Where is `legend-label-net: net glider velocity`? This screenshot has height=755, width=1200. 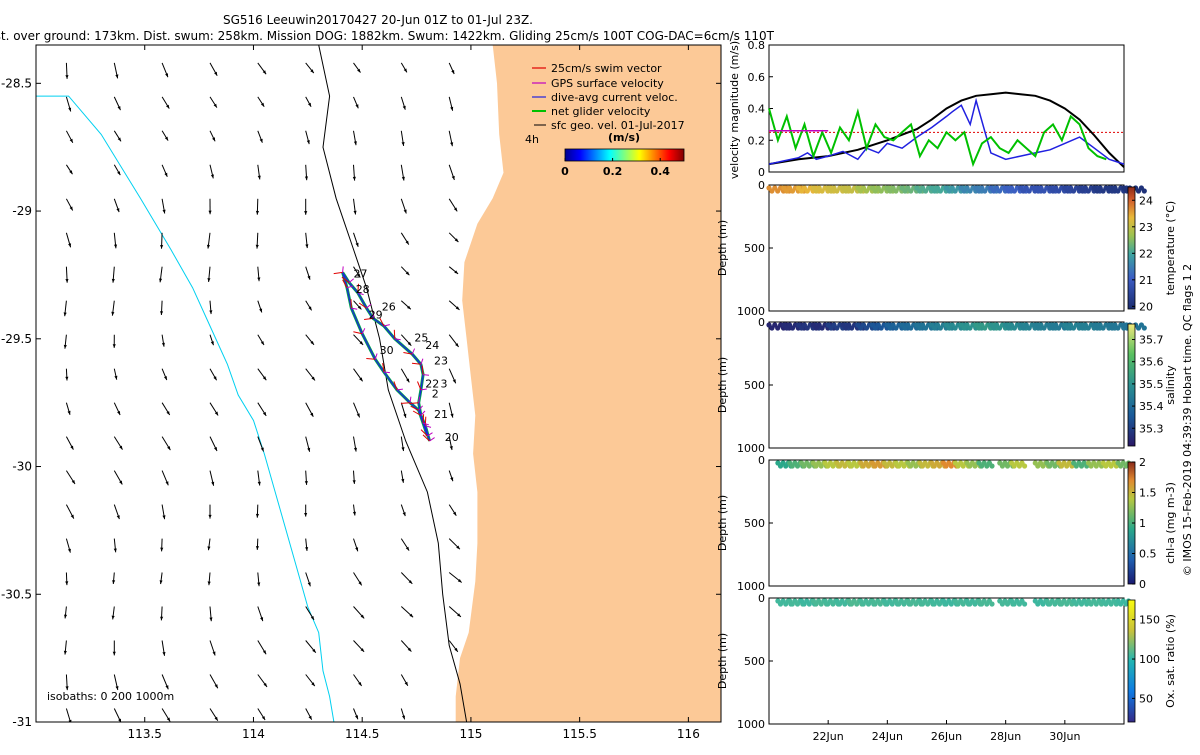
legend-label-net: net glider velocity is located at coordinates (601, 111).